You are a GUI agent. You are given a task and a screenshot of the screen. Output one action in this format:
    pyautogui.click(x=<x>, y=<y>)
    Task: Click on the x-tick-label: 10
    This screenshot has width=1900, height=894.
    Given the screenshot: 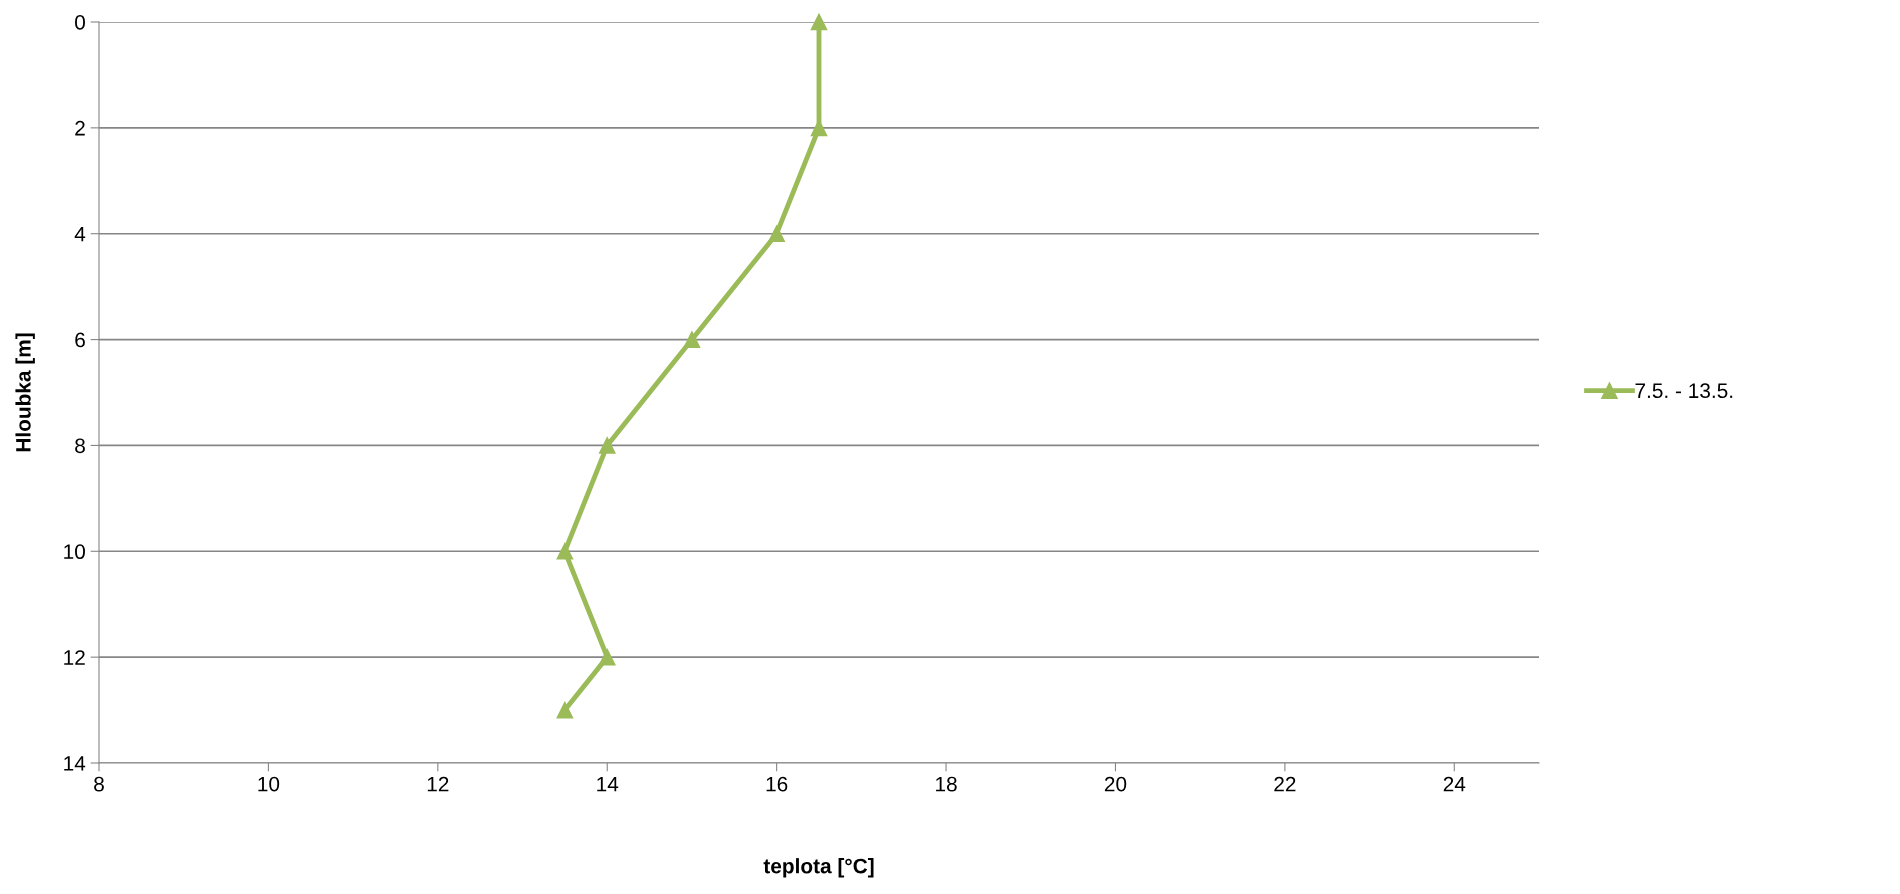 What is the action you would take?
    pyautogui.click(x=269, y=784)
    